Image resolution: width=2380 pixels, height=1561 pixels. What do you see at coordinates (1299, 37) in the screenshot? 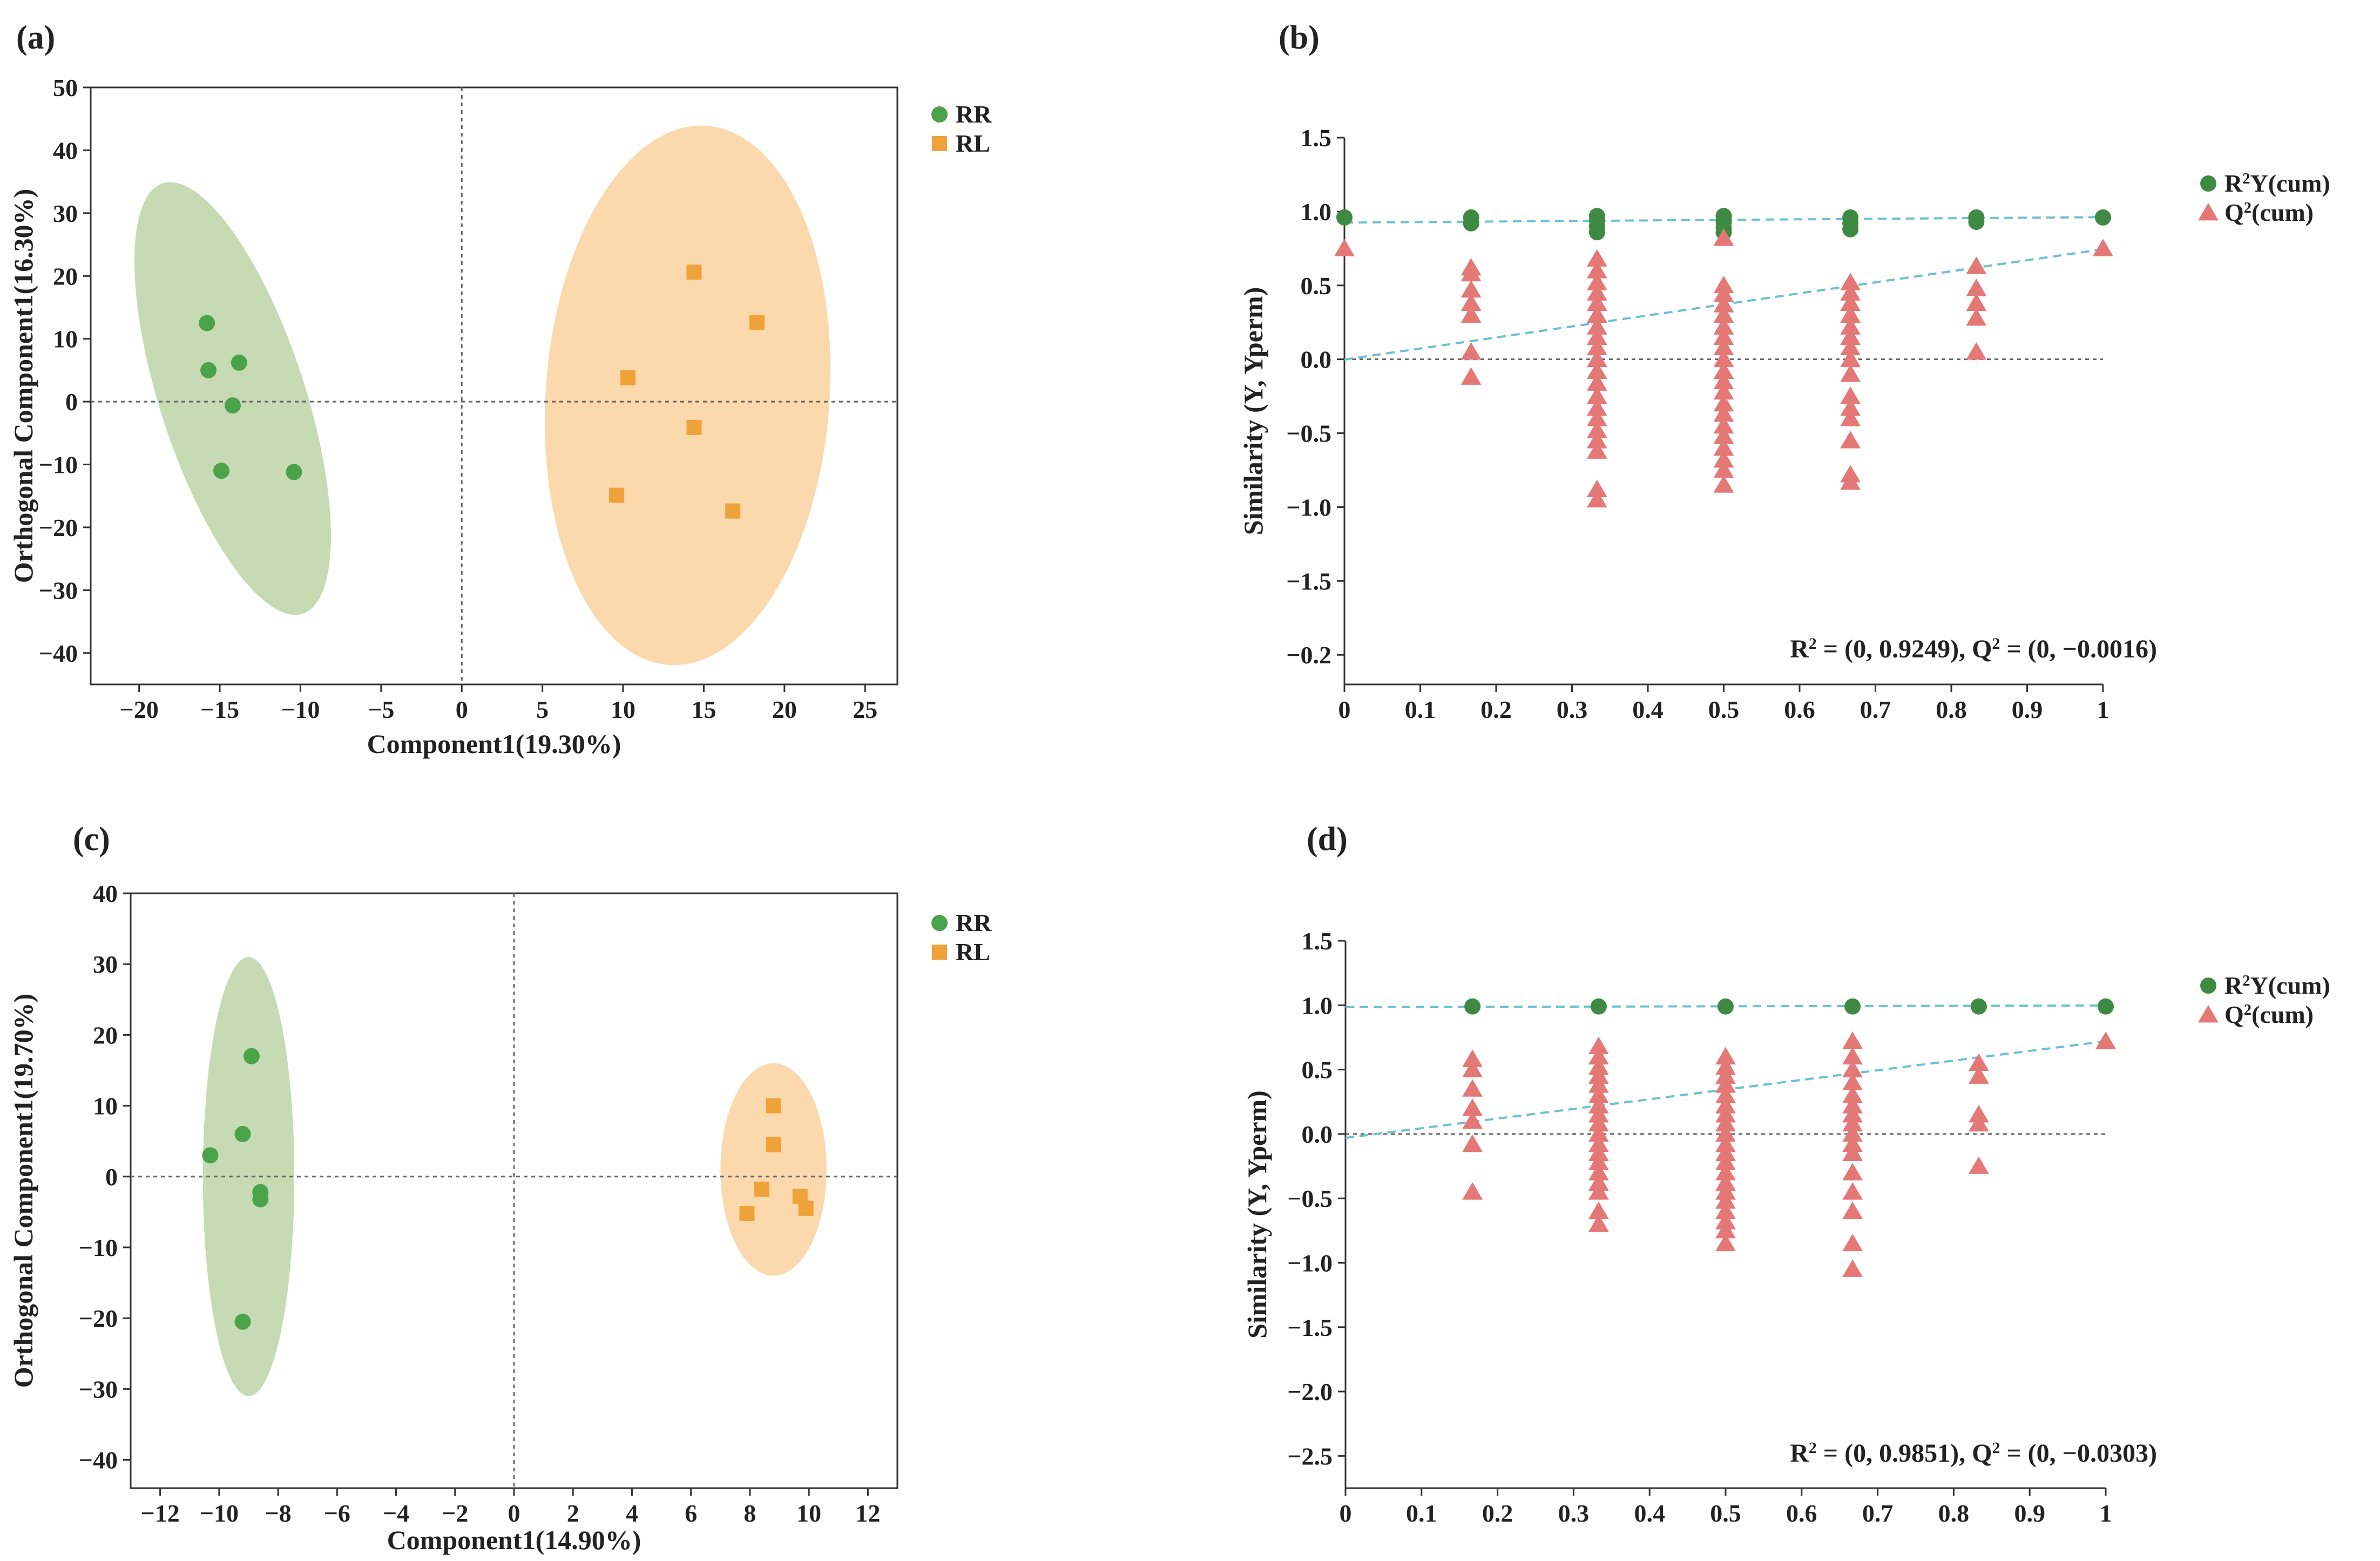
I see `panel-label: (b)` at bounding box center [1299, 37].